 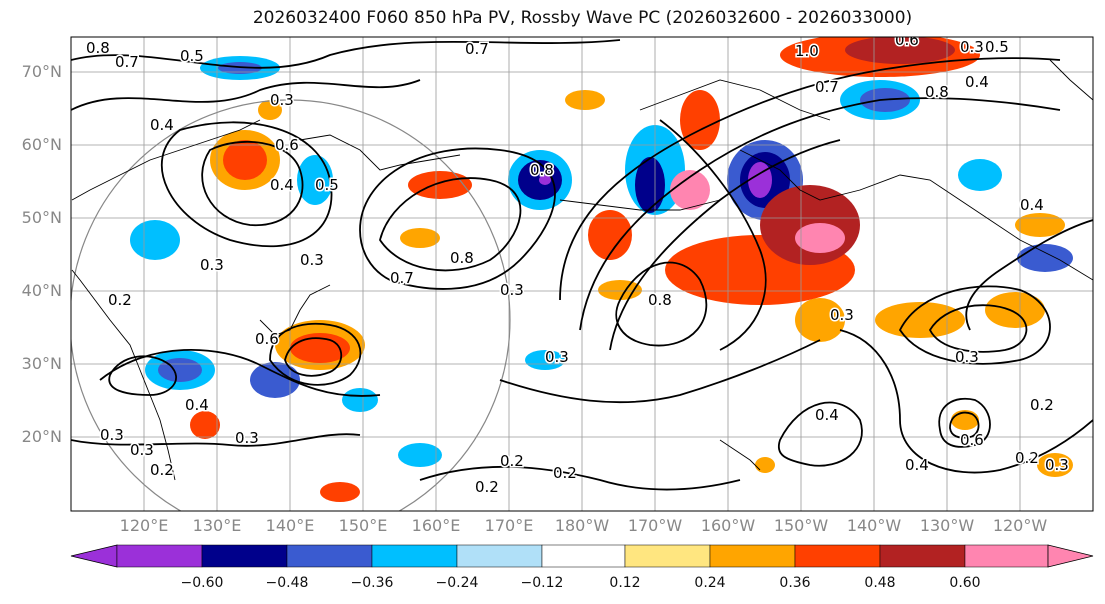 I want to click on lat-label: 70°N, so click(x=41, y=71).